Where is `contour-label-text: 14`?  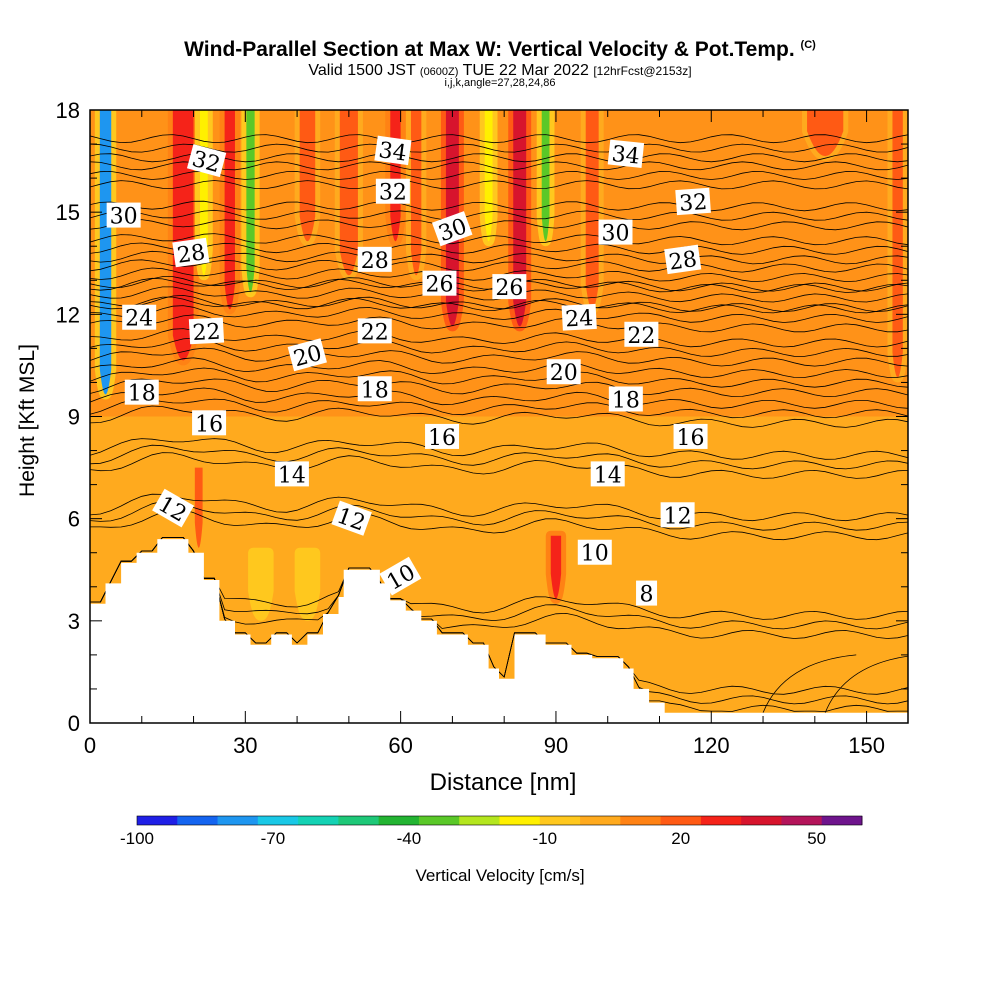
contour-label-text: 14 is located at coordinates (608, 475).